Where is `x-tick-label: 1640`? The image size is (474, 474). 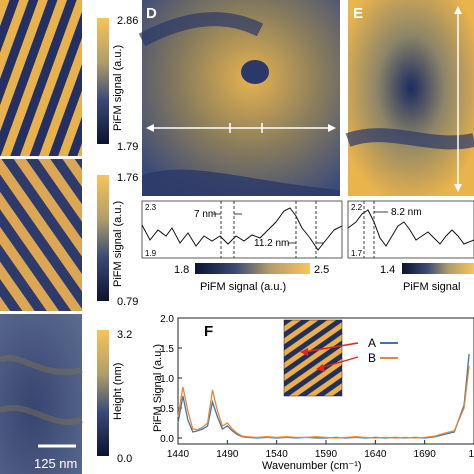 x-tick-label: 1640 is located at coordinates (375, 454).